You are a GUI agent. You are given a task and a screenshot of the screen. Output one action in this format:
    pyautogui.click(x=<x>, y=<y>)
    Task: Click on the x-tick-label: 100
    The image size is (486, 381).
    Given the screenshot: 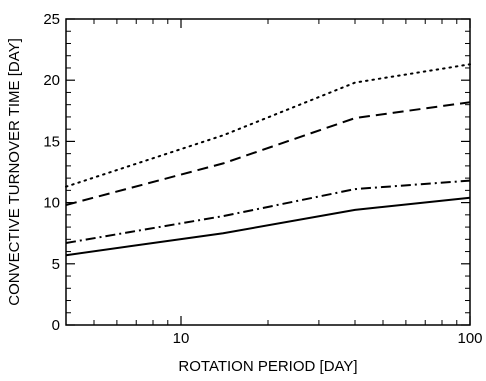 What is the action you would take?
    pyautogui.click(x=469, y=338)
    